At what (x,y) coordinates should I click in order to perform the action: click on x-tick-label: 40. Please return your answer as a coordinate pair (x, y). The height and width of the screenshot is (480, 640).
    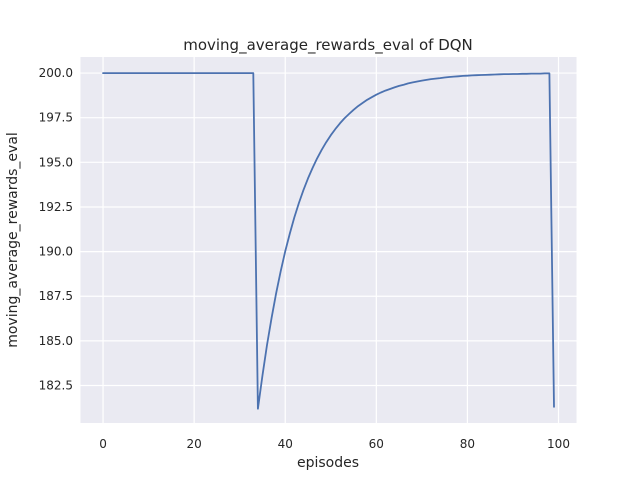
    Looking at the image, I should click on (285, 444).